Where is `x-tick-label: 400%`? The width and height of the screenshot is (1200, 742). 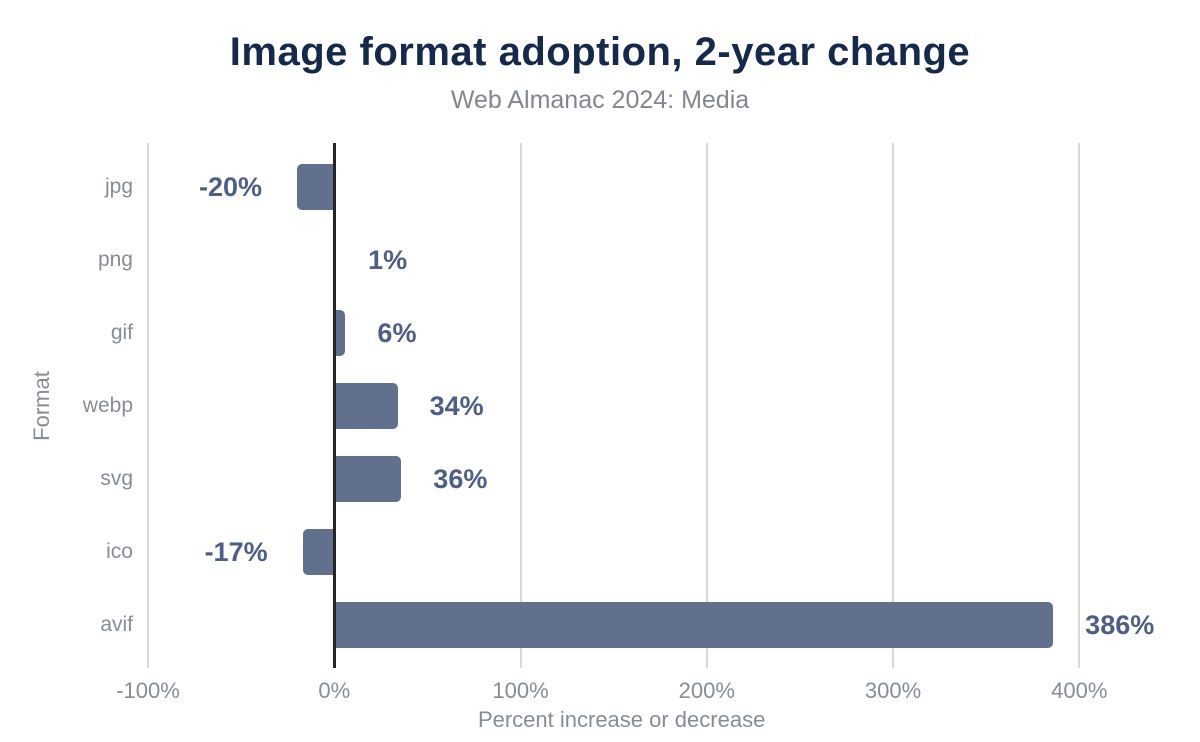 x-tick-label: 400% is located at coordinates (1079, 690).